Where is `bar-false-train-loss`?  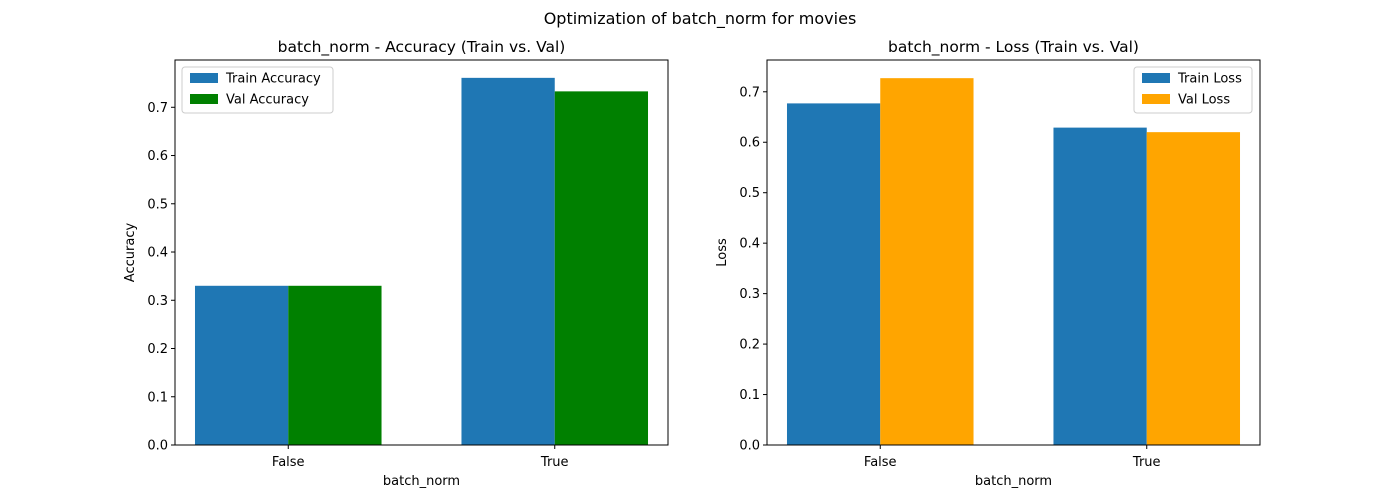 bar-false-train-loss is located at coordinates (833, 274).